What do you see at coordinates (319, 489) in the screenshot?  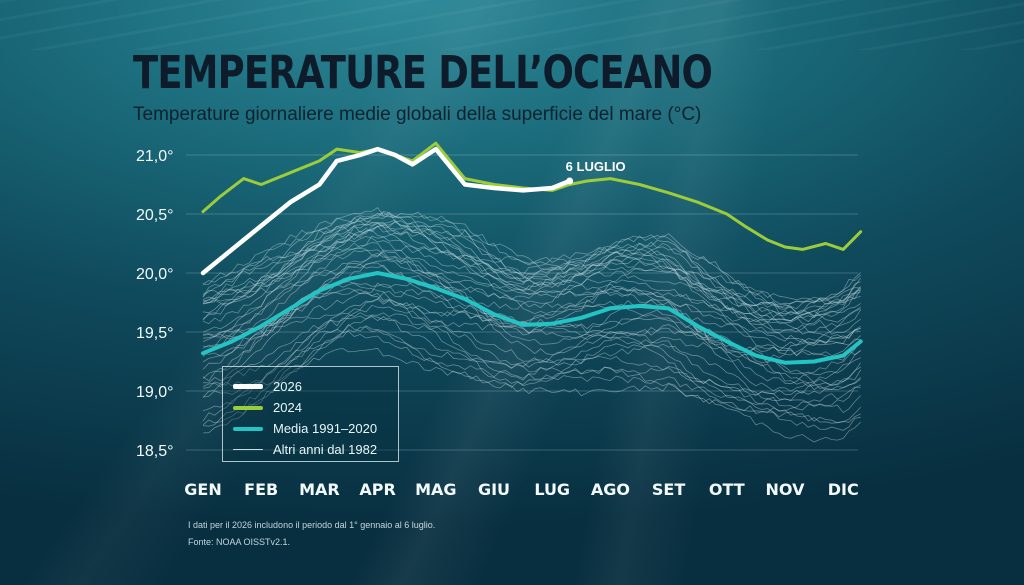 I see `x-tick-label: MAR` at bounding box center [319, 489].